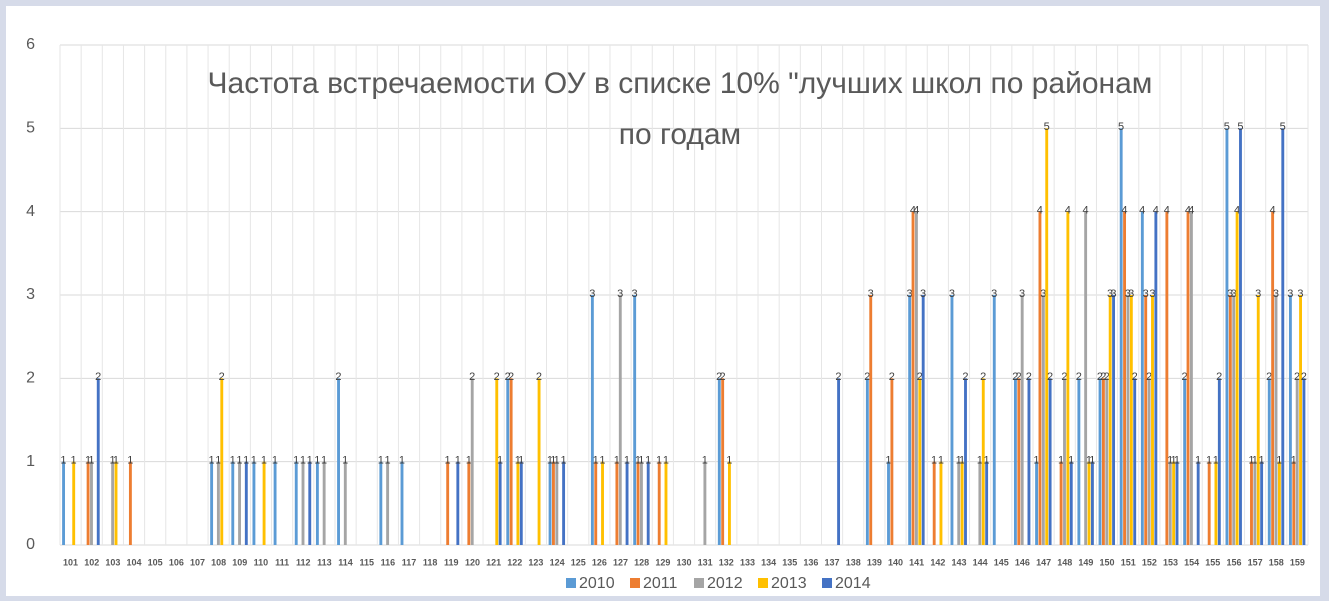  What do you see at coordinates (768, 562) in the screenshot?
I see `x-tick-label: 134` at bounding box center [768, 562].